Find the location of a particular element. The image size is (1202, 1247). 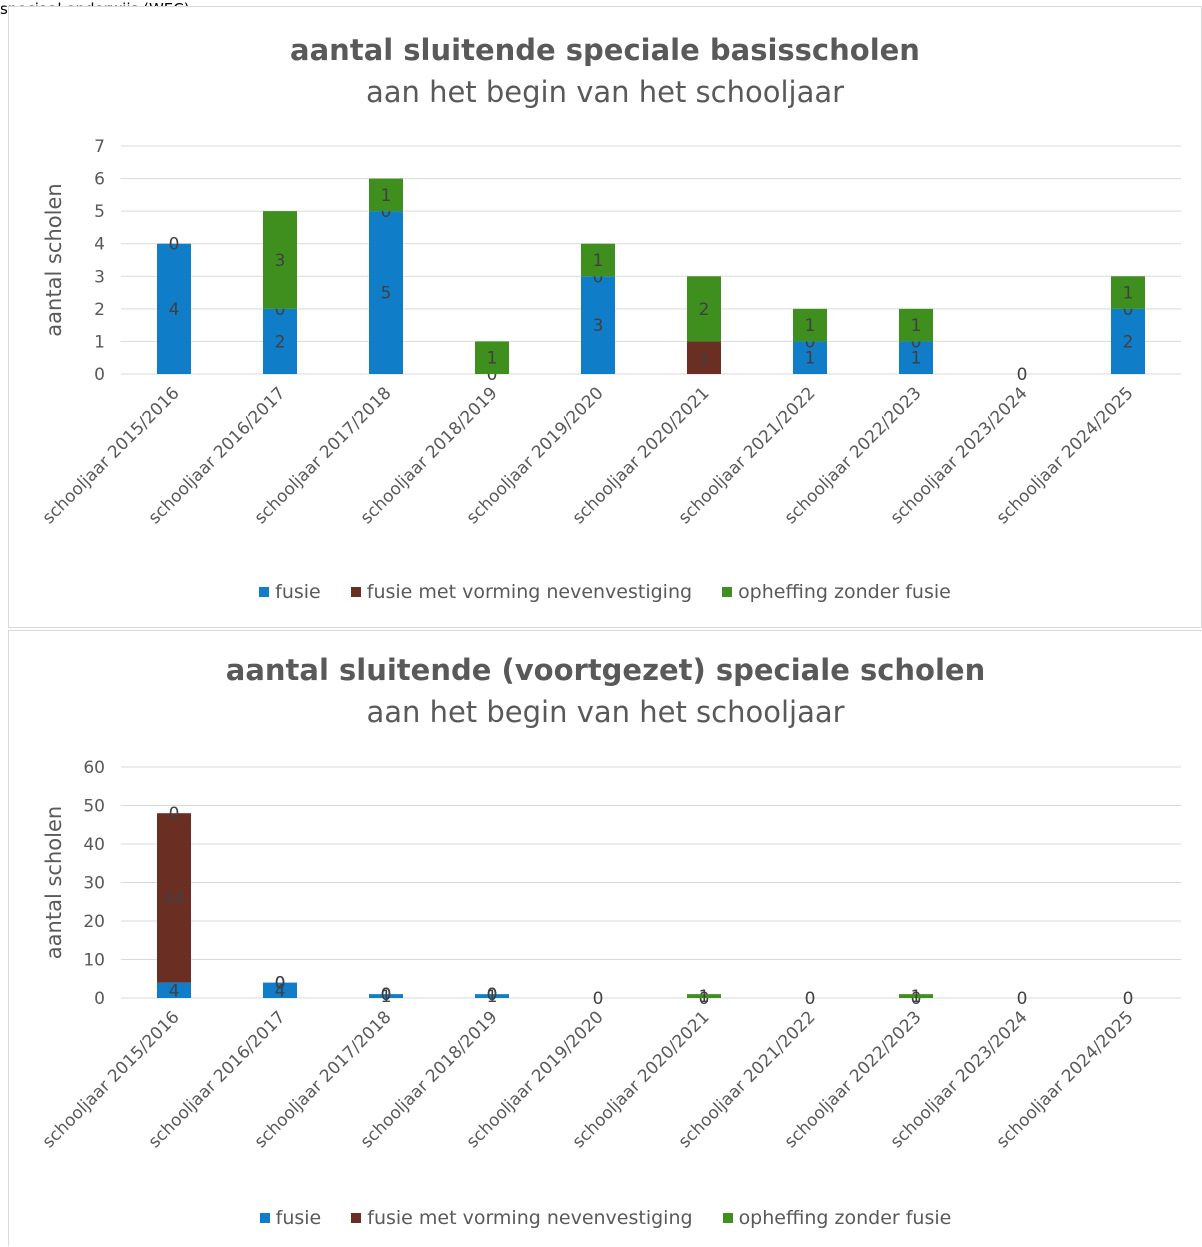

y-tick-label: 30 is located at coordinates (94, 884).